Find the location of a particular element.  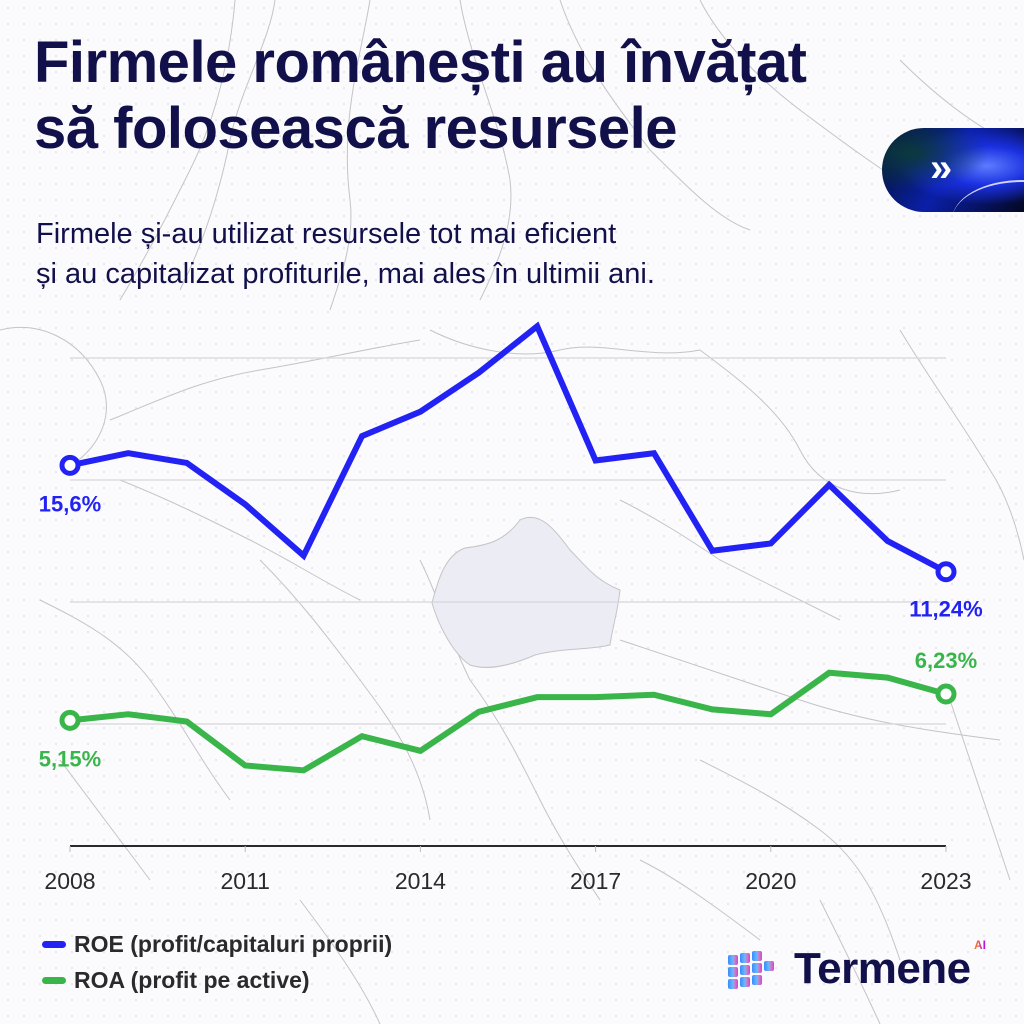

end-value-label: 11,24% is located at coordinates (945, 609).